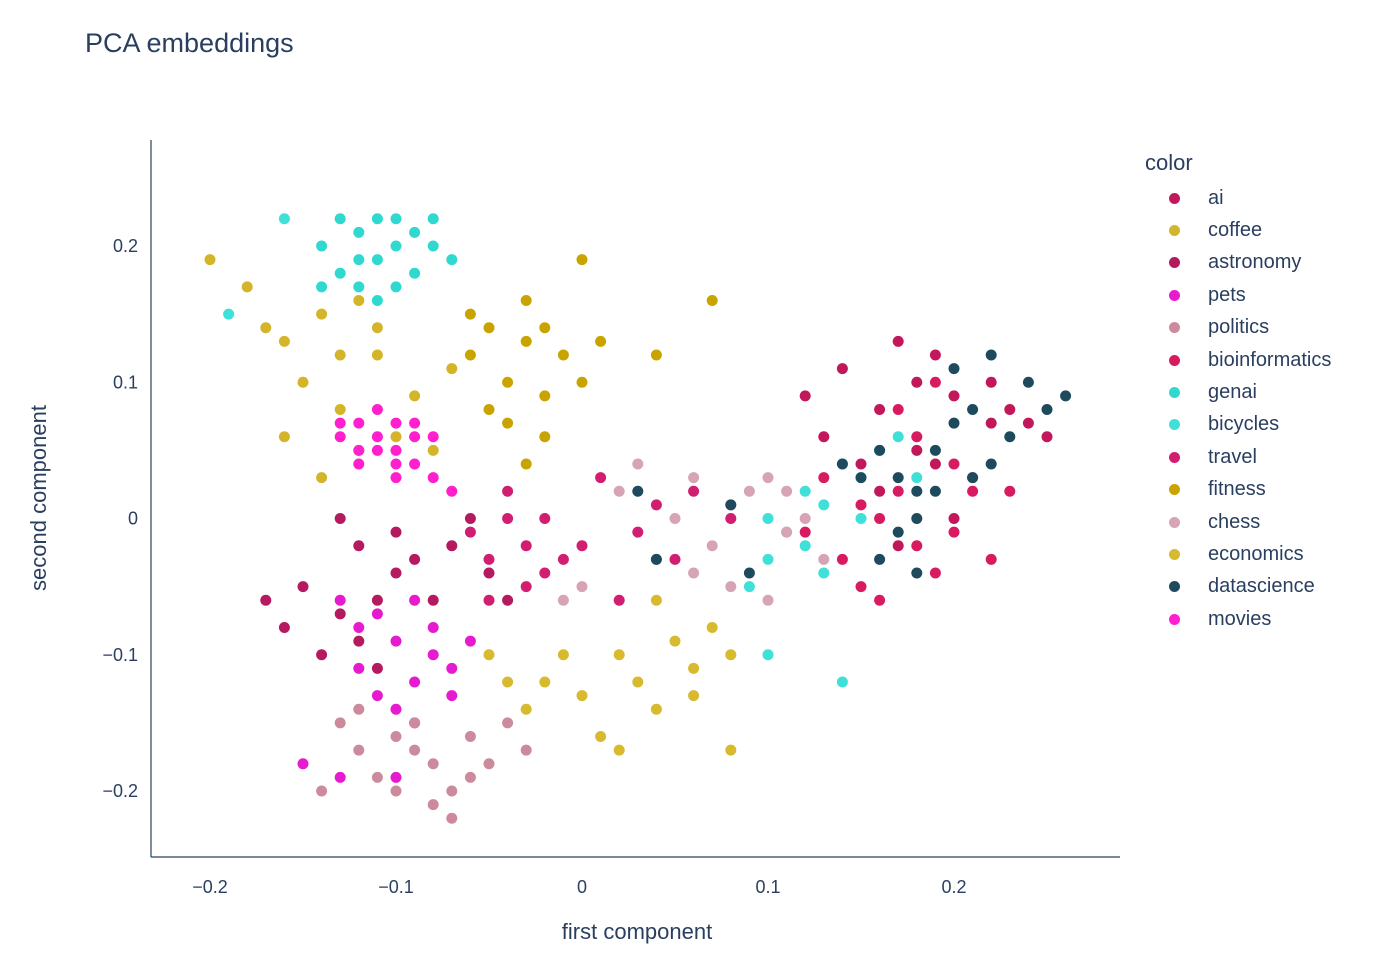 The width and height of the screenshot is (1400, 967). What do you see at coordinates (1238, 554) in the screenshot?
I see `legend-item-economics: economics` at bounding box center [1238, 554].